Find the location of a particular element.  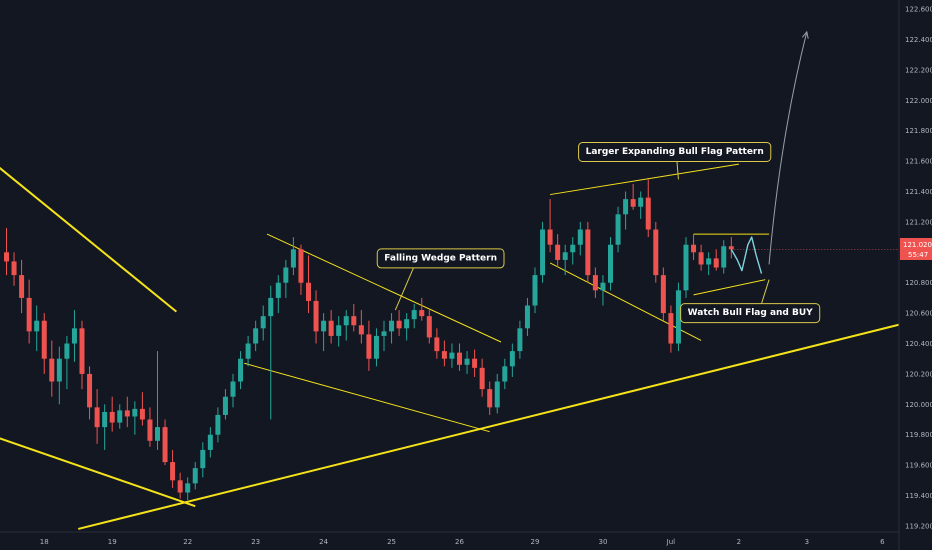

y-tick-label: 122.600 is located at coordinates (918, 10).